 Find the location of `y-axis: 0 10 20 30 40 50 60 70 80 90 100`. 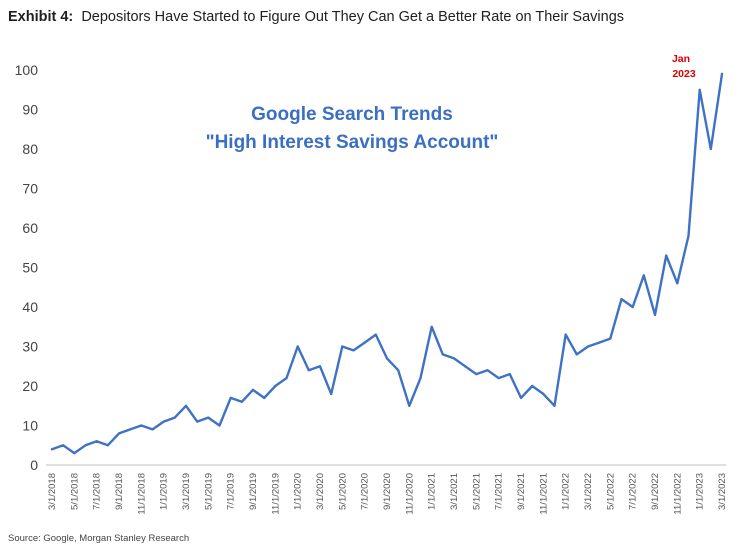

y-axis: 0 10 20 30 40 50 60 70 80 90 100 is located at coordinates (27, 267).